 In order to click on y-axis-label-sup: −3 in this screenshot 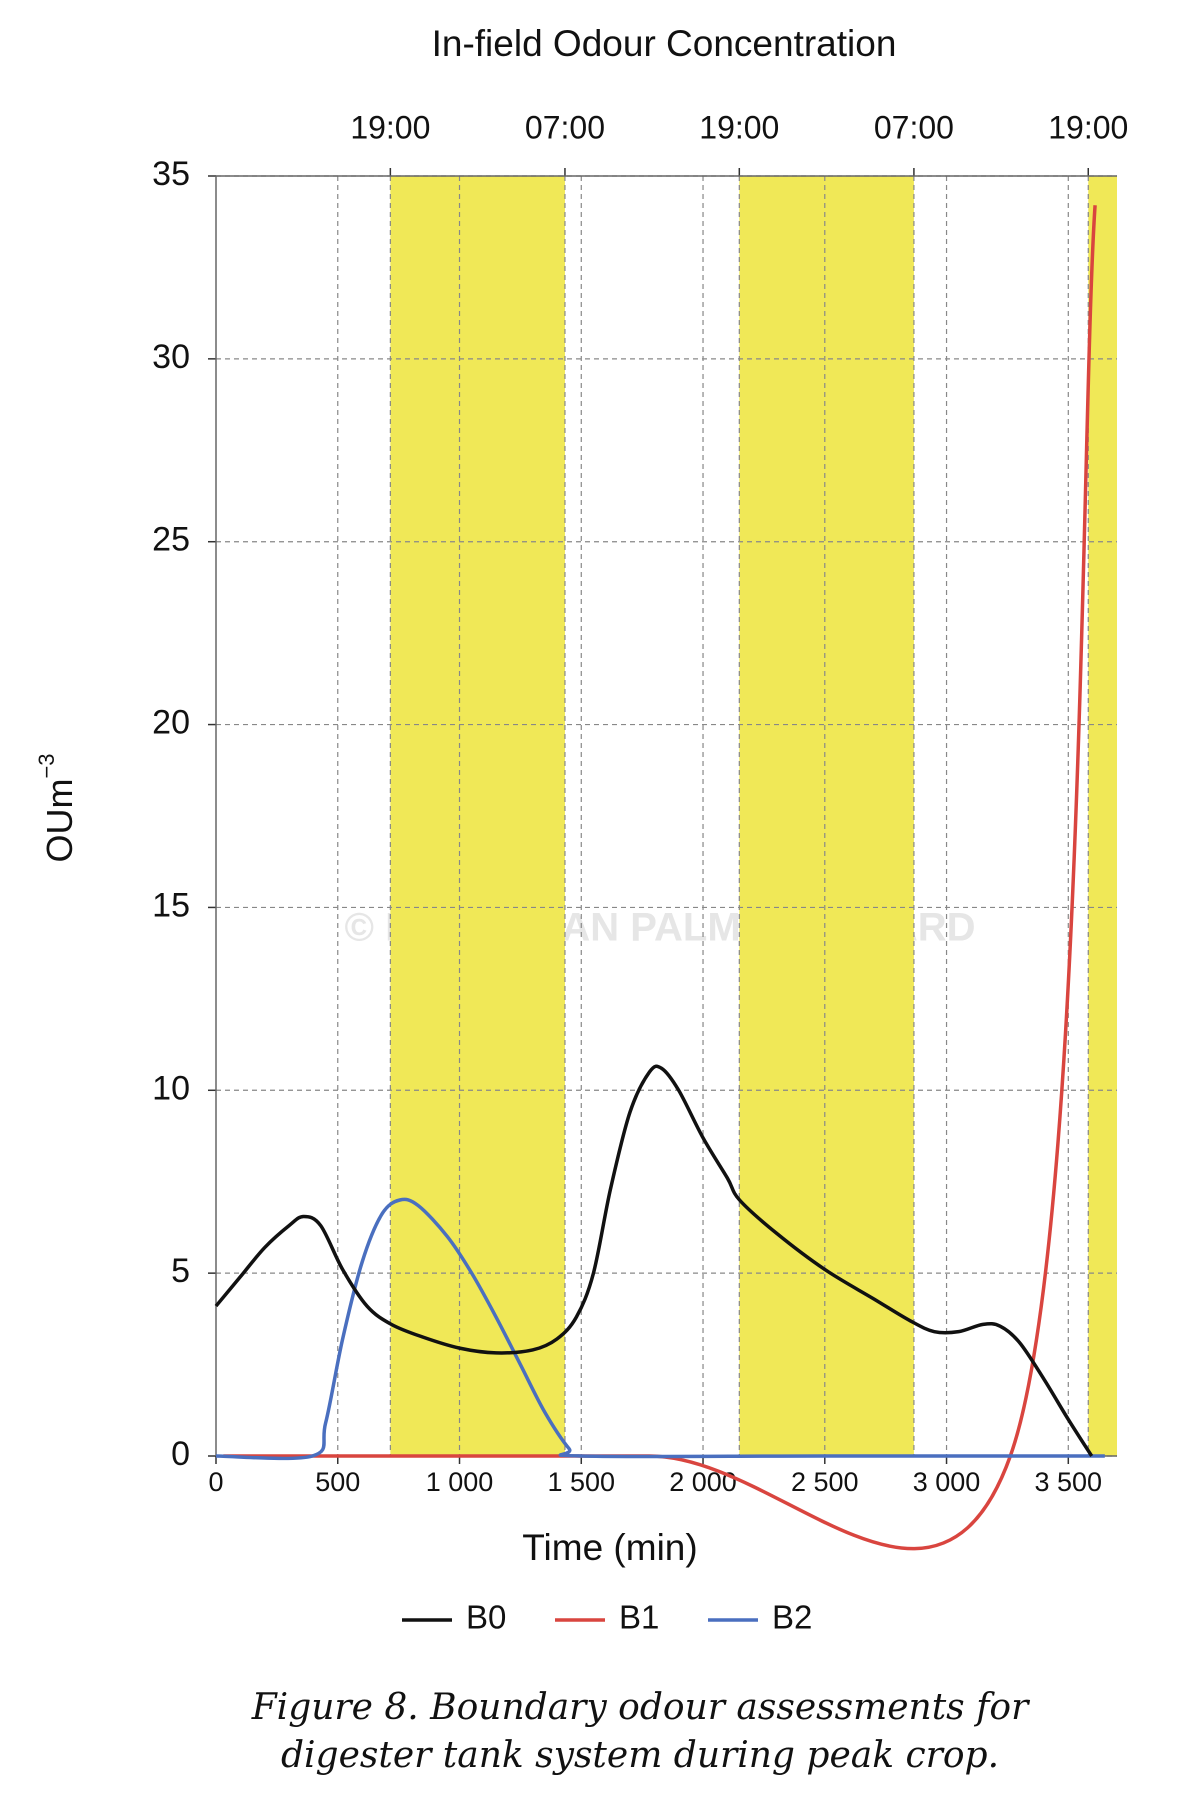, I will do `click(46, 765)`.